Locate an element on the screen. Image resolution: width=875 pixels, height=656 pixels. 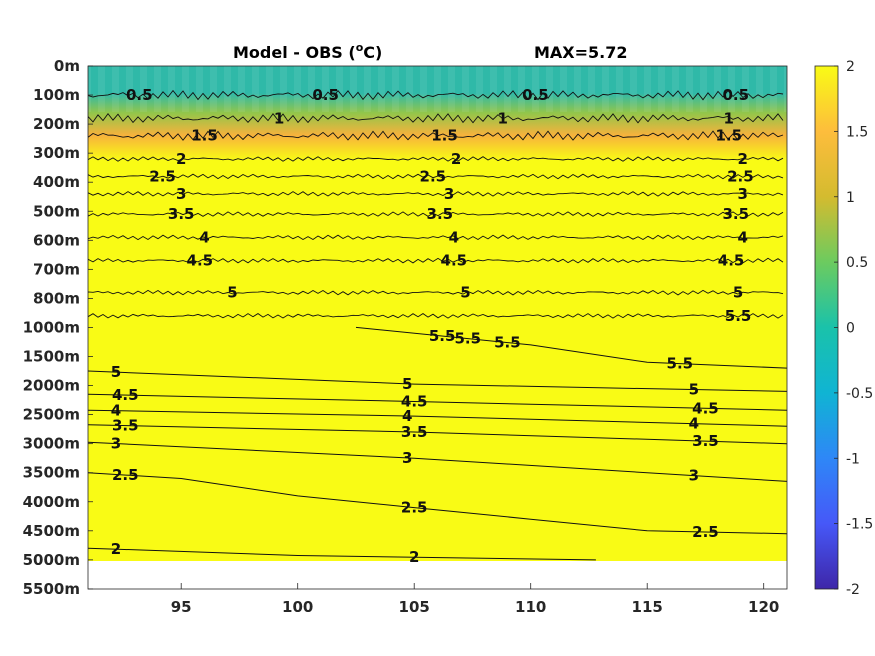
y-tick-label: 400m is located at coordinates (56, 182).